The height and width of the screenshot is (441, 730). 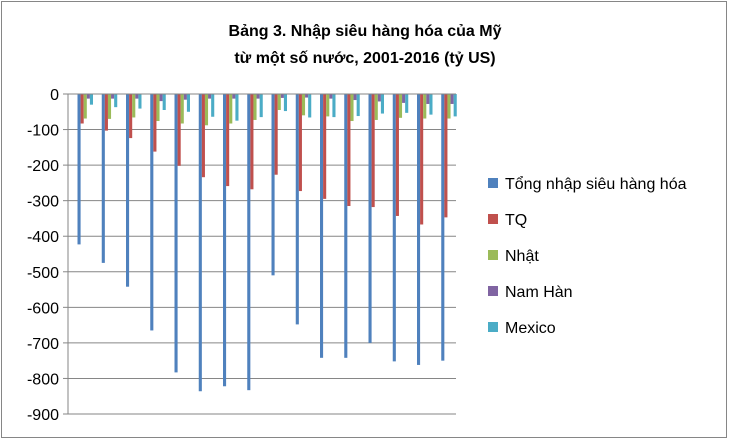 I want to click on bar-tổng-nhập-siêu-hàng-hóa-2009, so click(x=273, y=185).